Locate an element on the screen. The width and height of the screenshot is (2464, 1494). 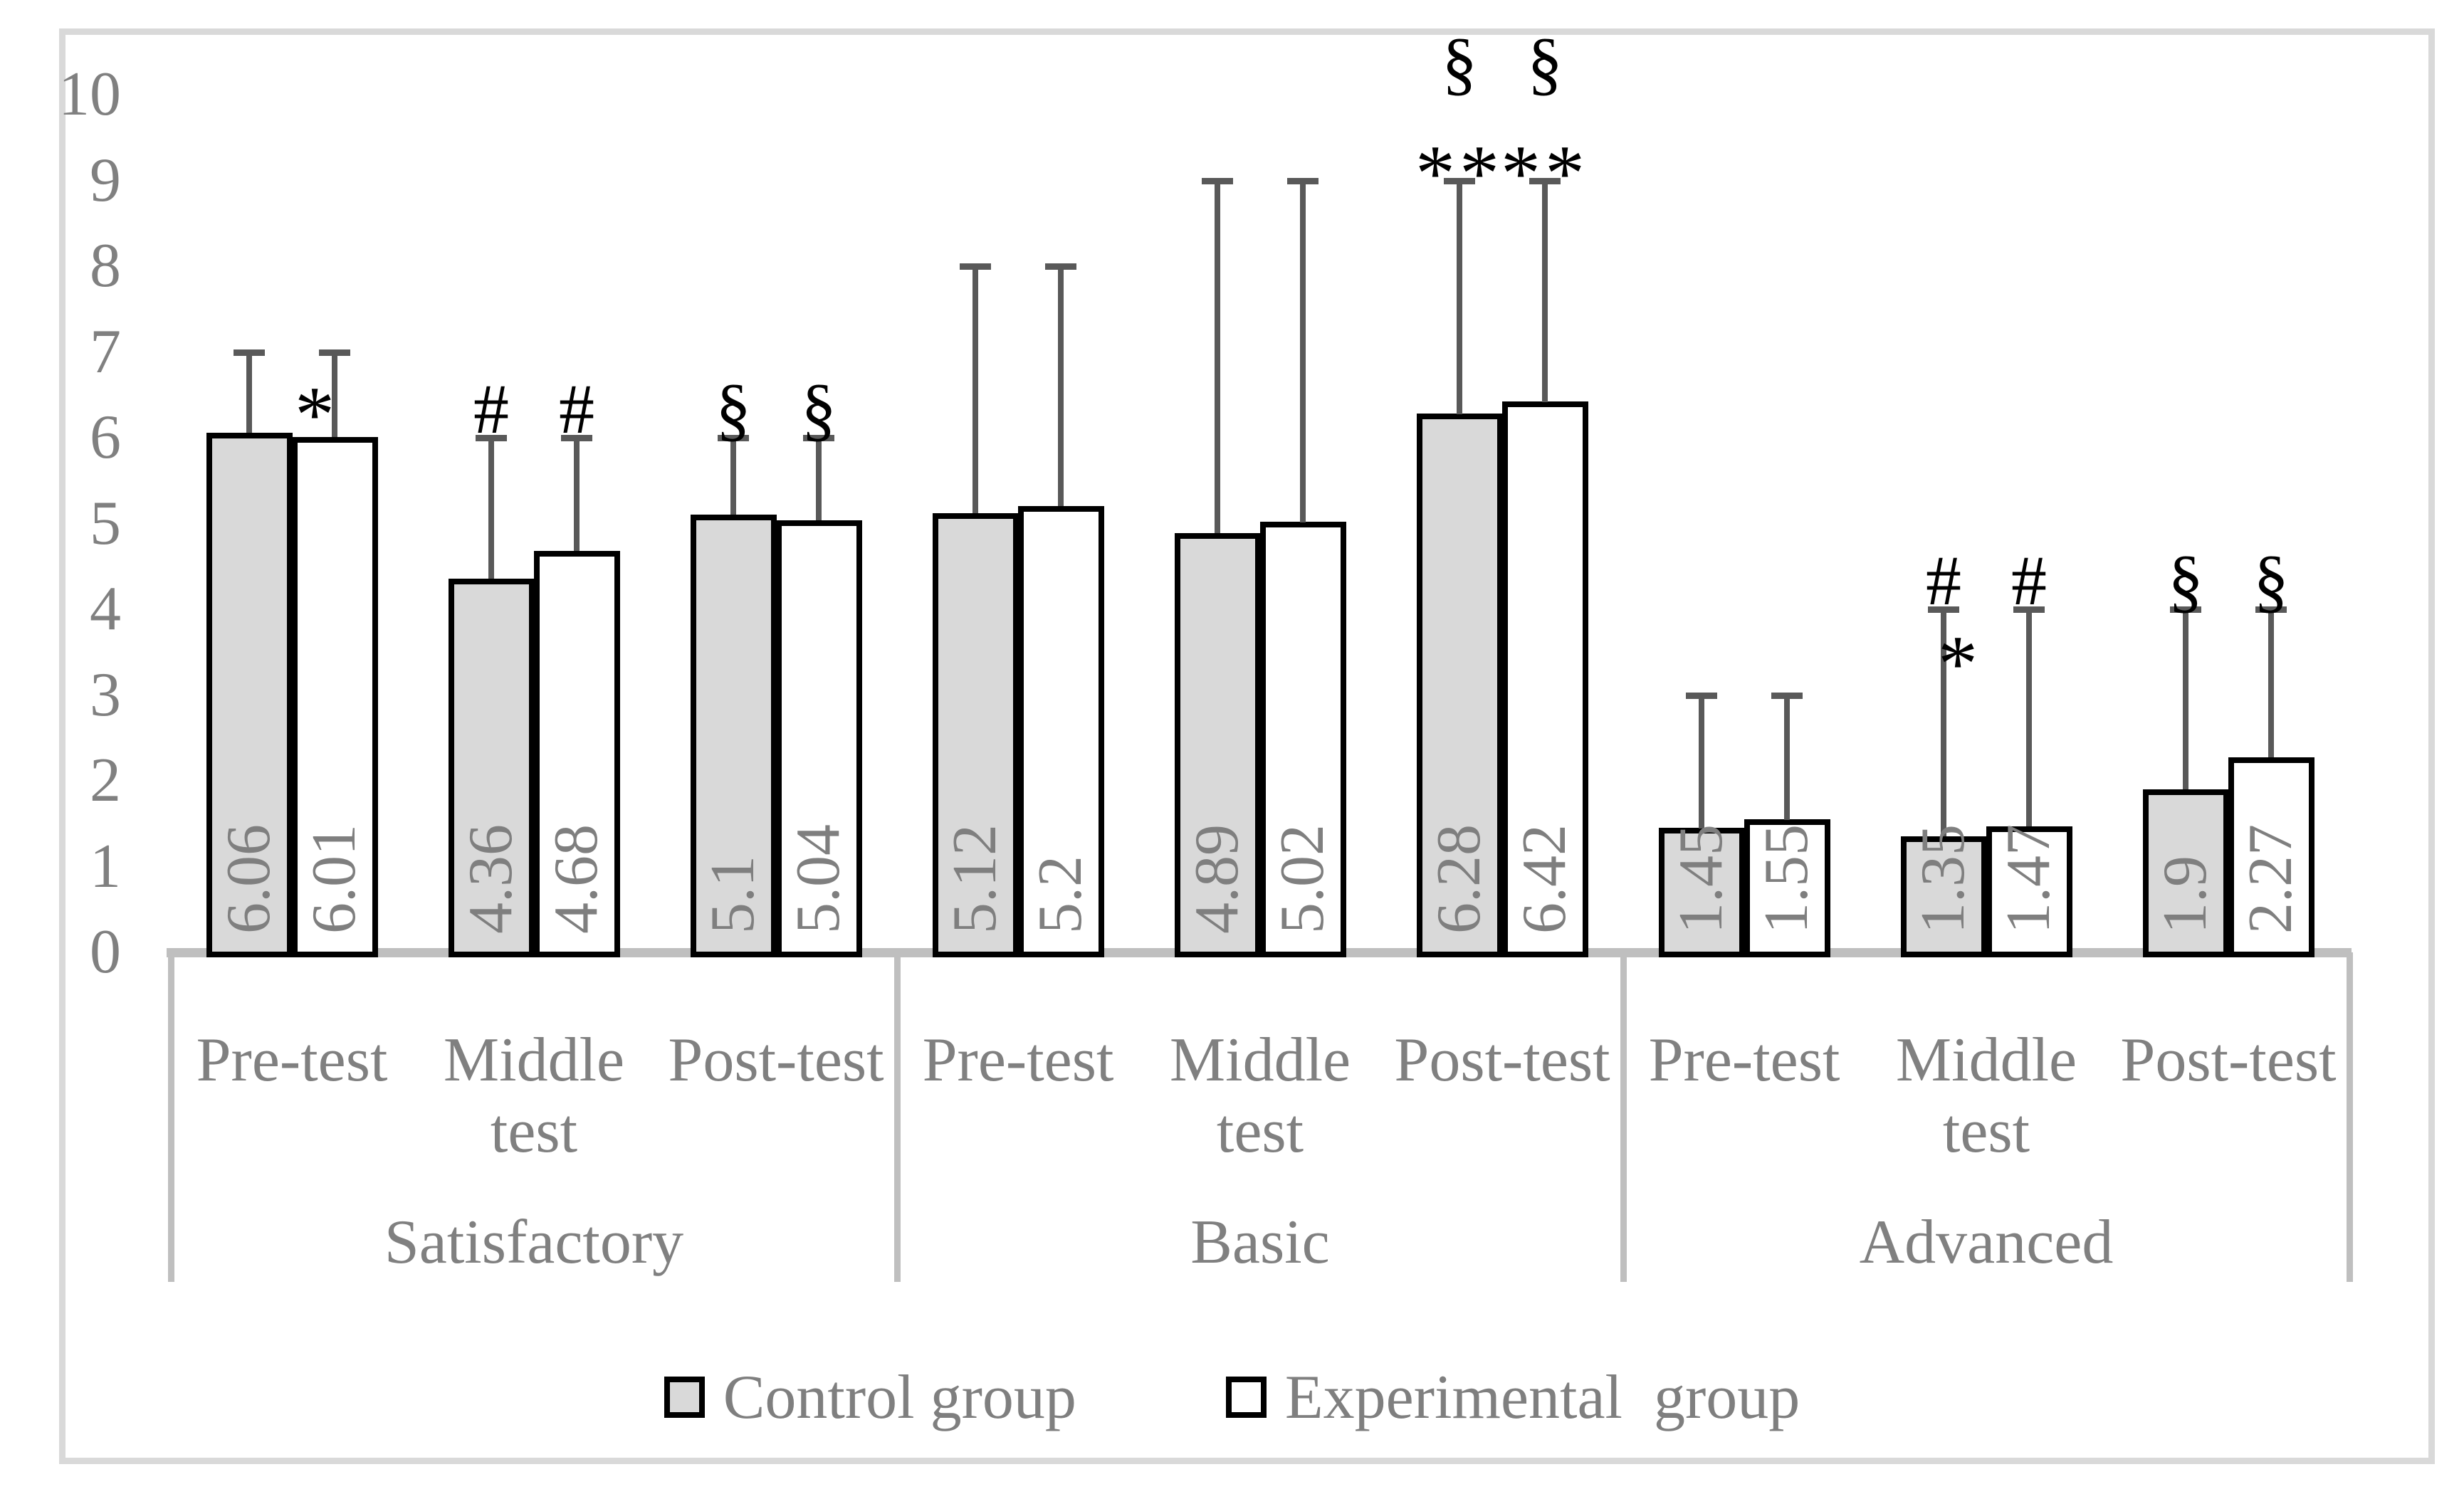
significance-mark-basic-post-test-control: ** is located at coordinates (1459, 174).